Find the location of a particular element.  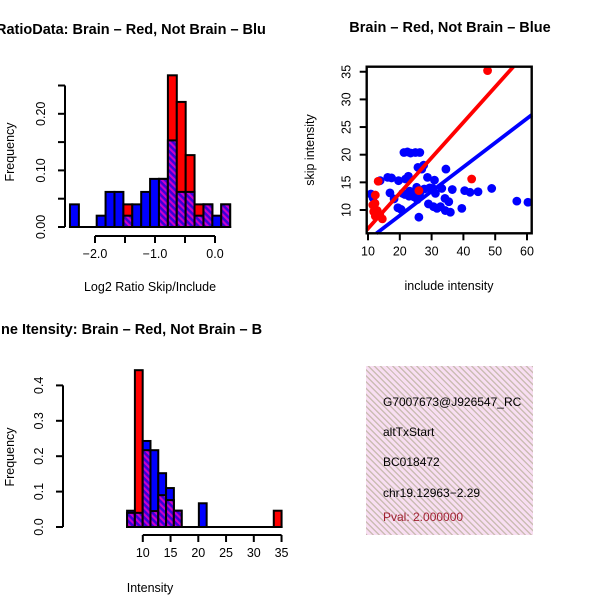

info-probe-id: G7007673@J926547_RC is located at coordinates (452, 402).